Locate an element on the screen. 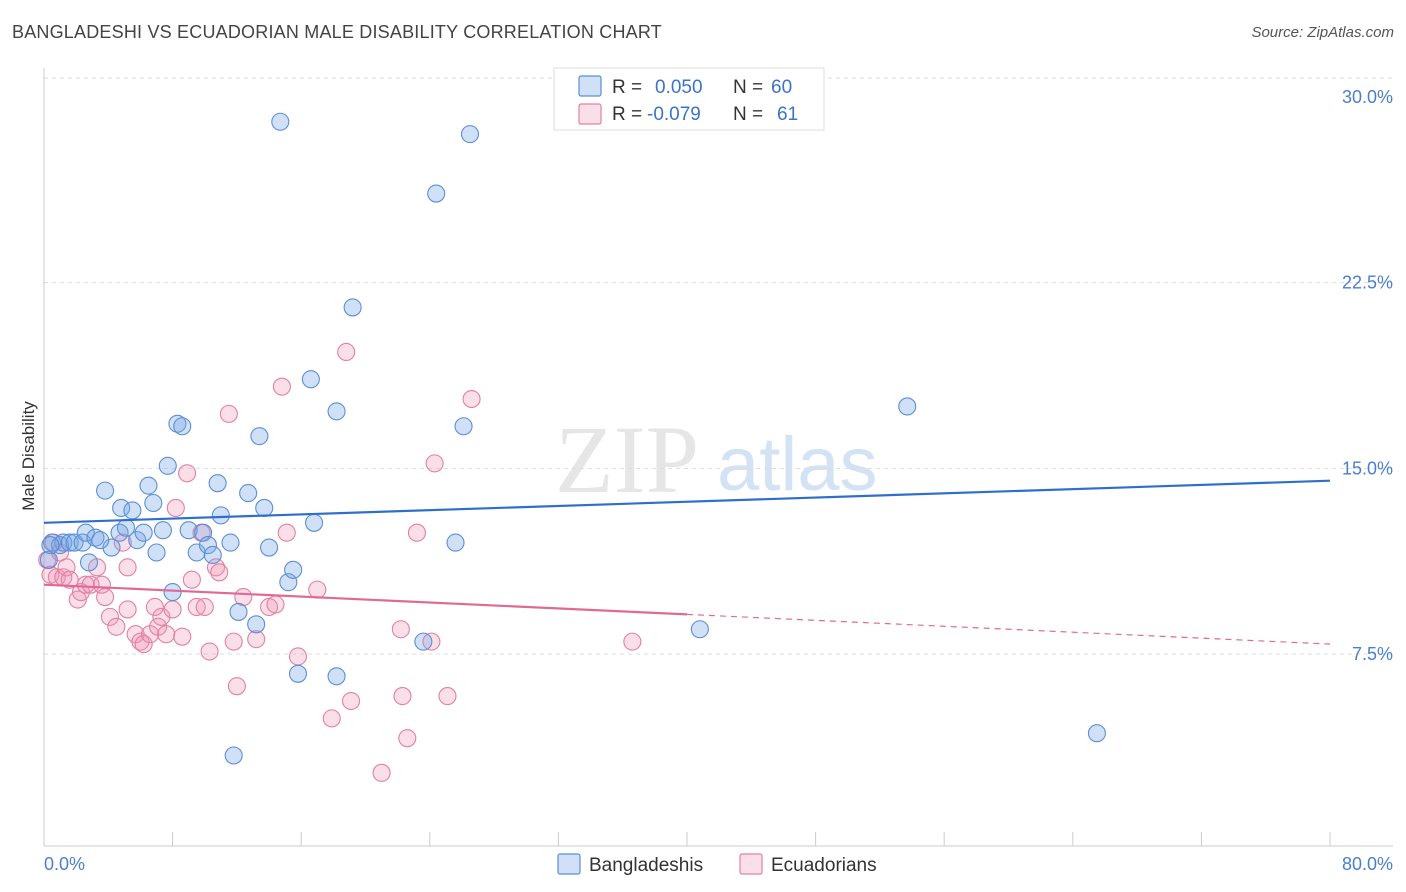 This screenshot has height=892, width=1406. y-tick-label-3: 30.0% is located at coordinates (1367, 97).